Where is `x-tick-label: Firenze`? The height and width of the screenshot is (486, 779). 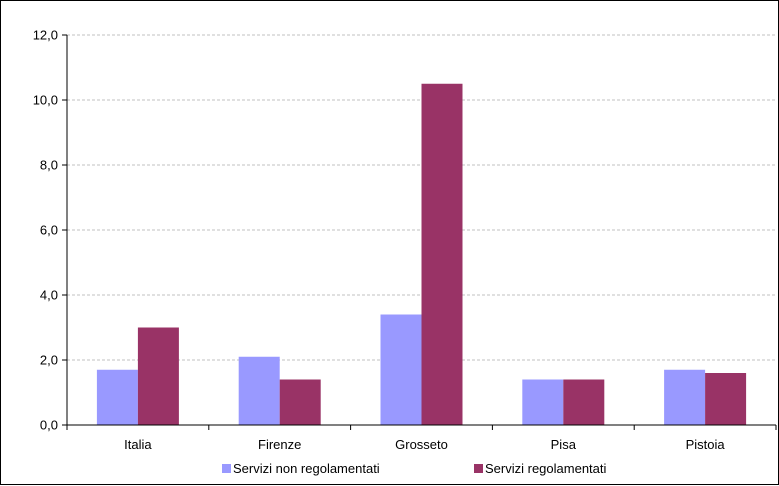 x-tick-label: Firenze is located at coordinates (279, 444).